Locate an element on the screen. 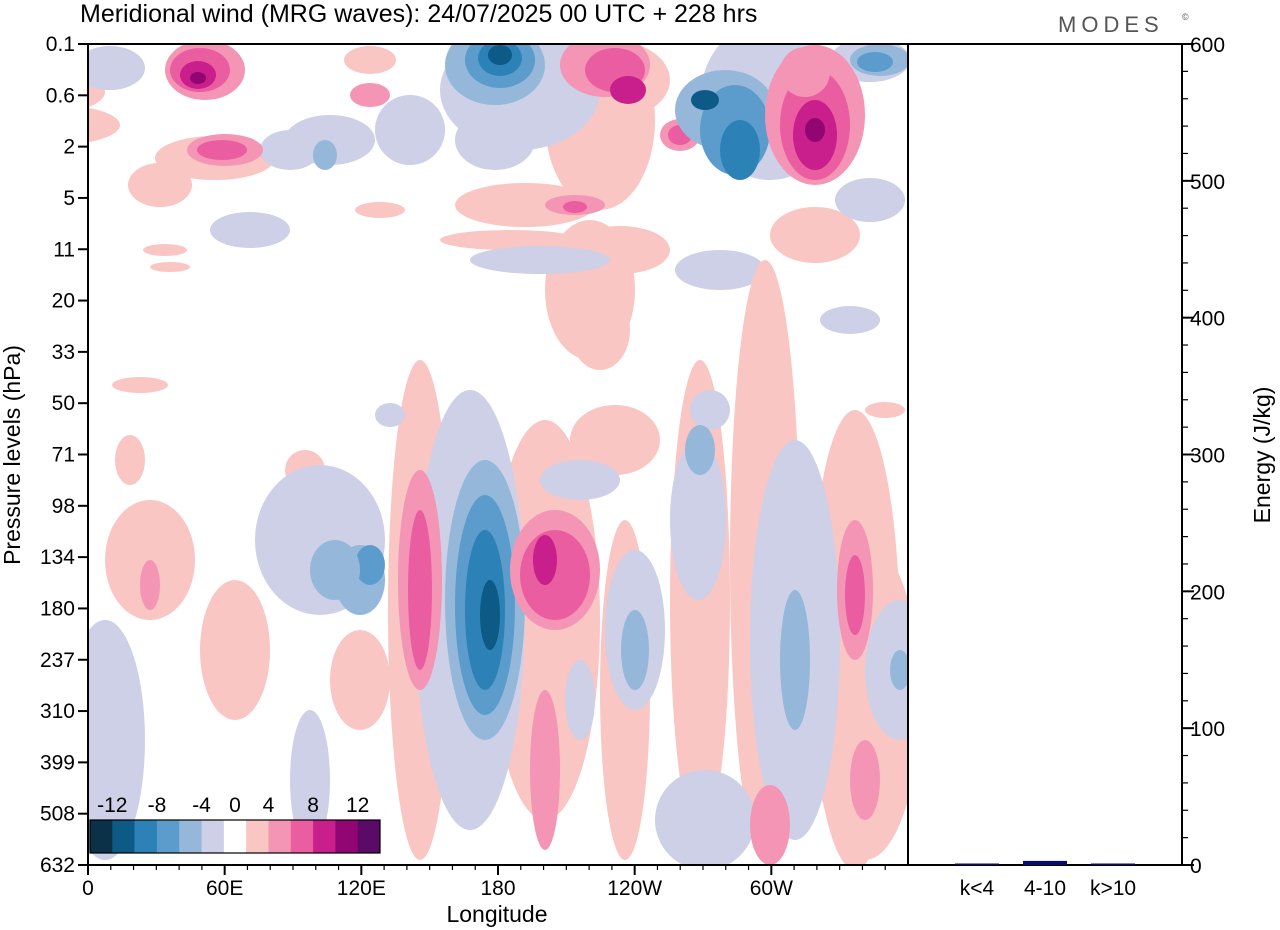 The image size is (1280, 930). y-axis-label: Pressure levels (hPa) is located at coordinates (12, 455).